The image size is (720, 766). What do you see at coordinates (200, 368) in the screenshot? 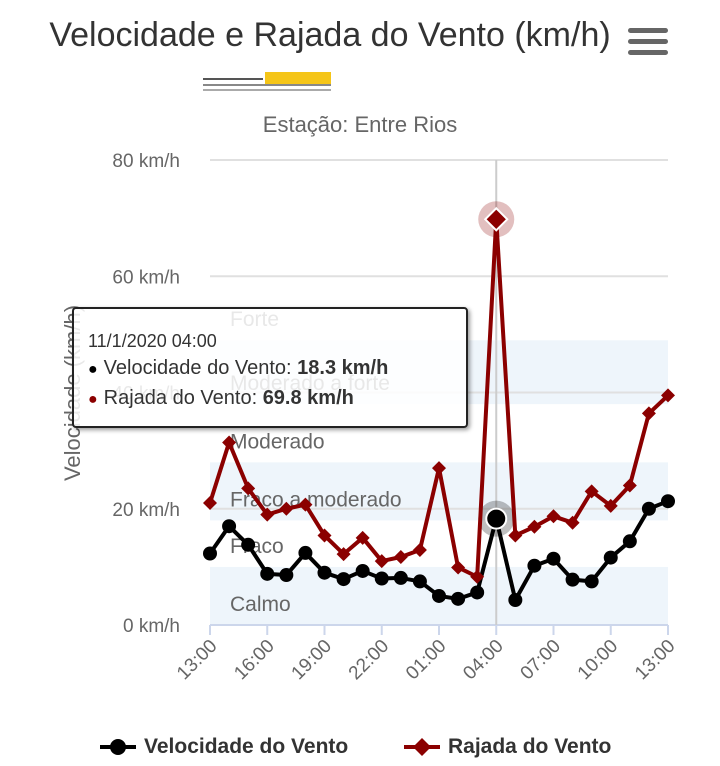
I see `tooltip-label: Velocidade do Vento:` at bounding box center [200, 368].